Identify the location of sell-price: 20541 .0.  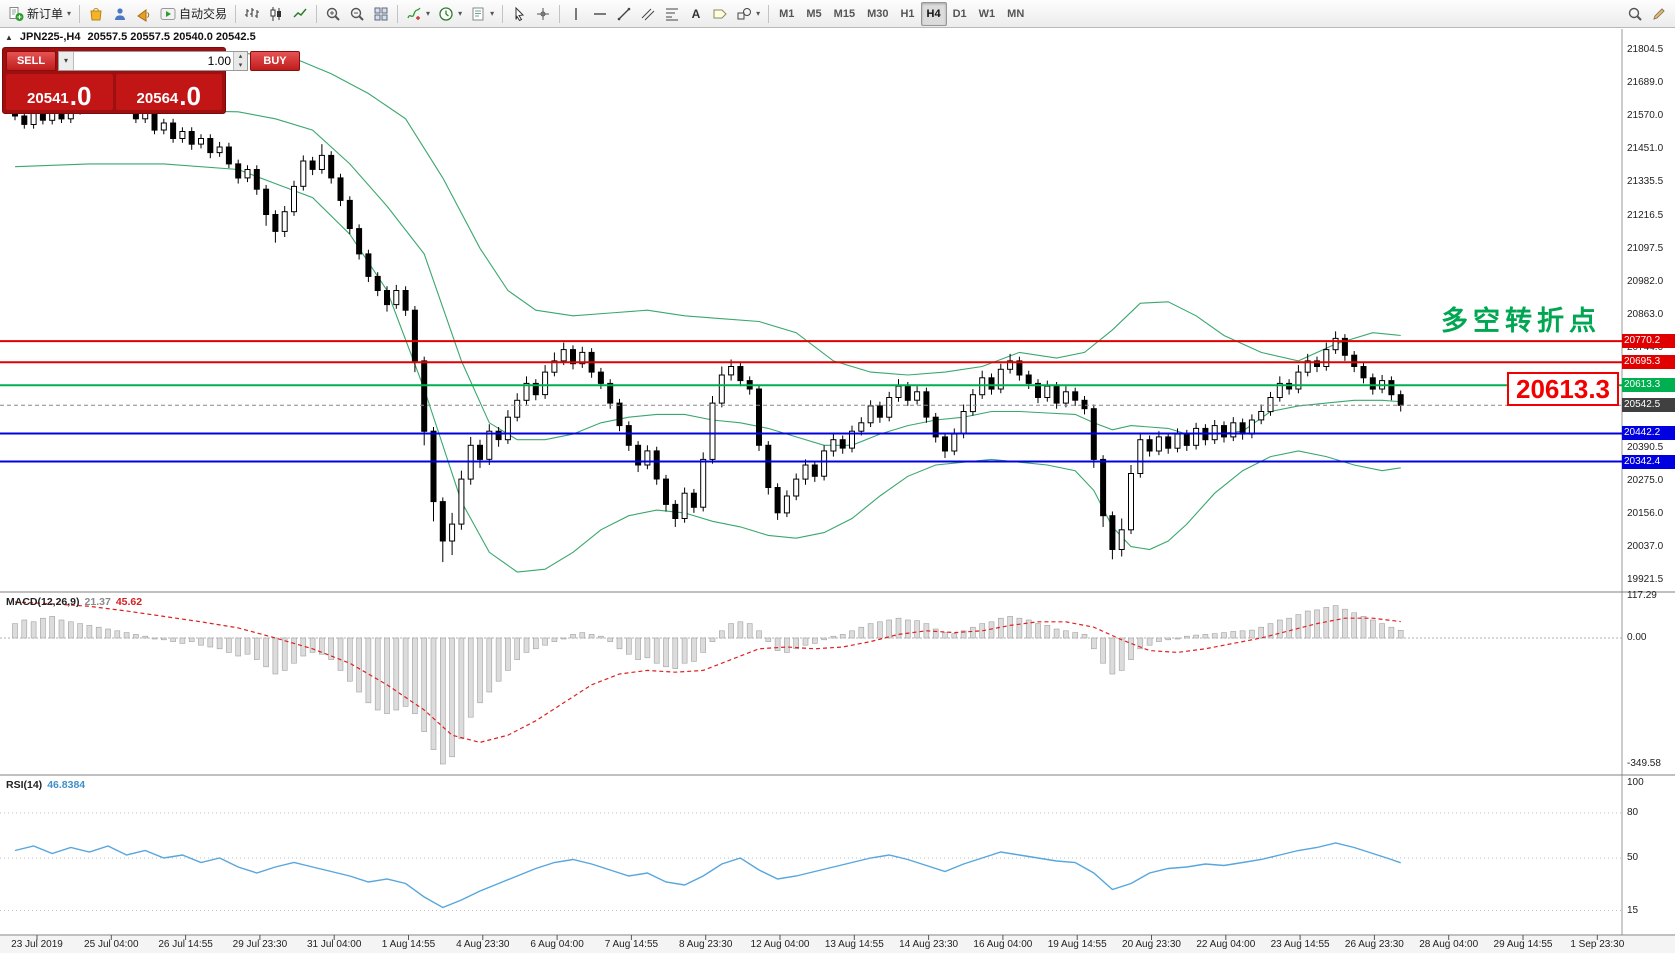
(59, 92).